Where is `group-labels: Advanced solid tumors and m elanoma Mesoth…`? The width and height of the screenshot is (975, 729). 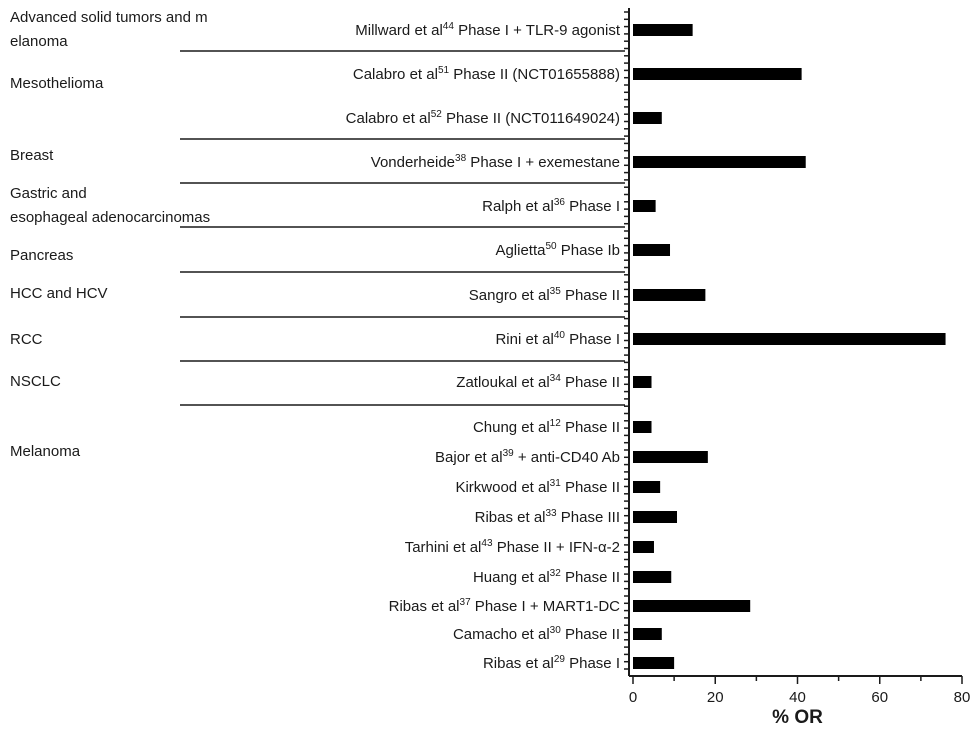 group-labels: Advanced solid tumors and m elanoma Mesoth… is located at coordinates (110, 234).